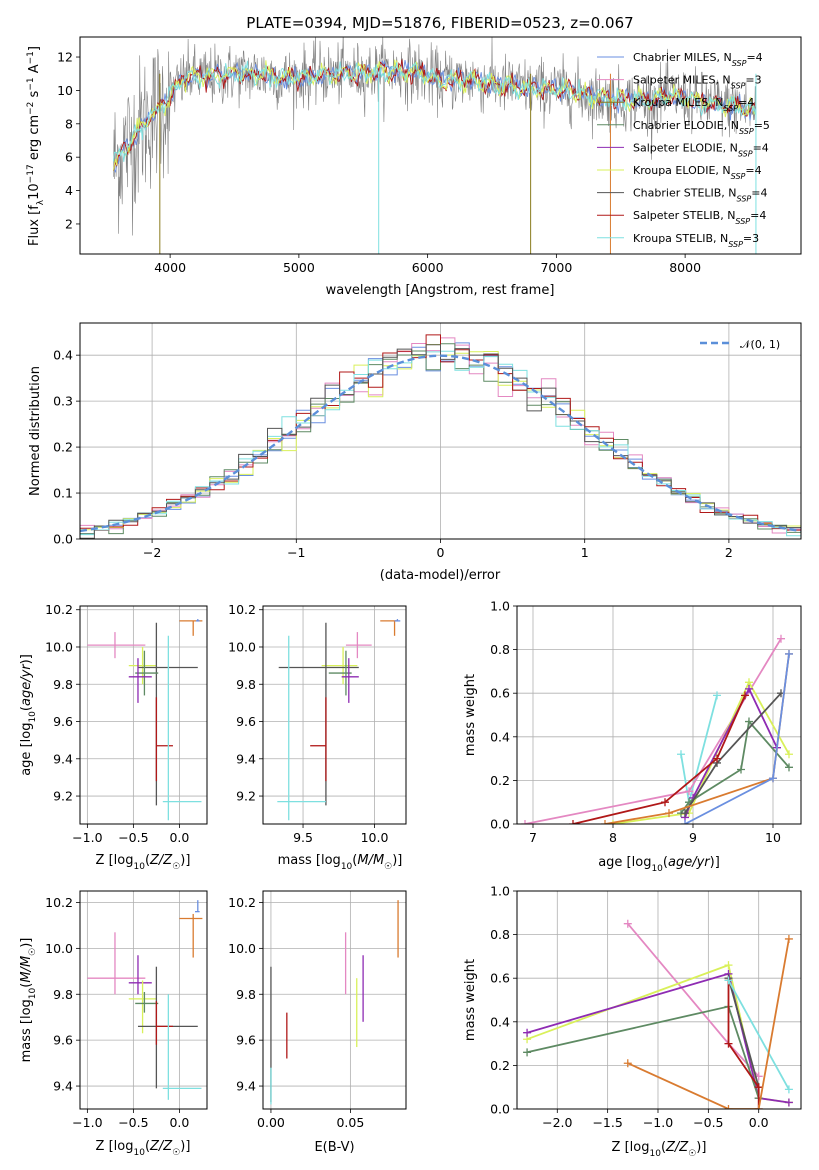 Image resolution: width=819 pixels, height=1170 pixels. What do you see at coordinates (271, 1122) in the screenshot?
I see `x-tick-label: 0.00` at bounding box center [271, 1122].